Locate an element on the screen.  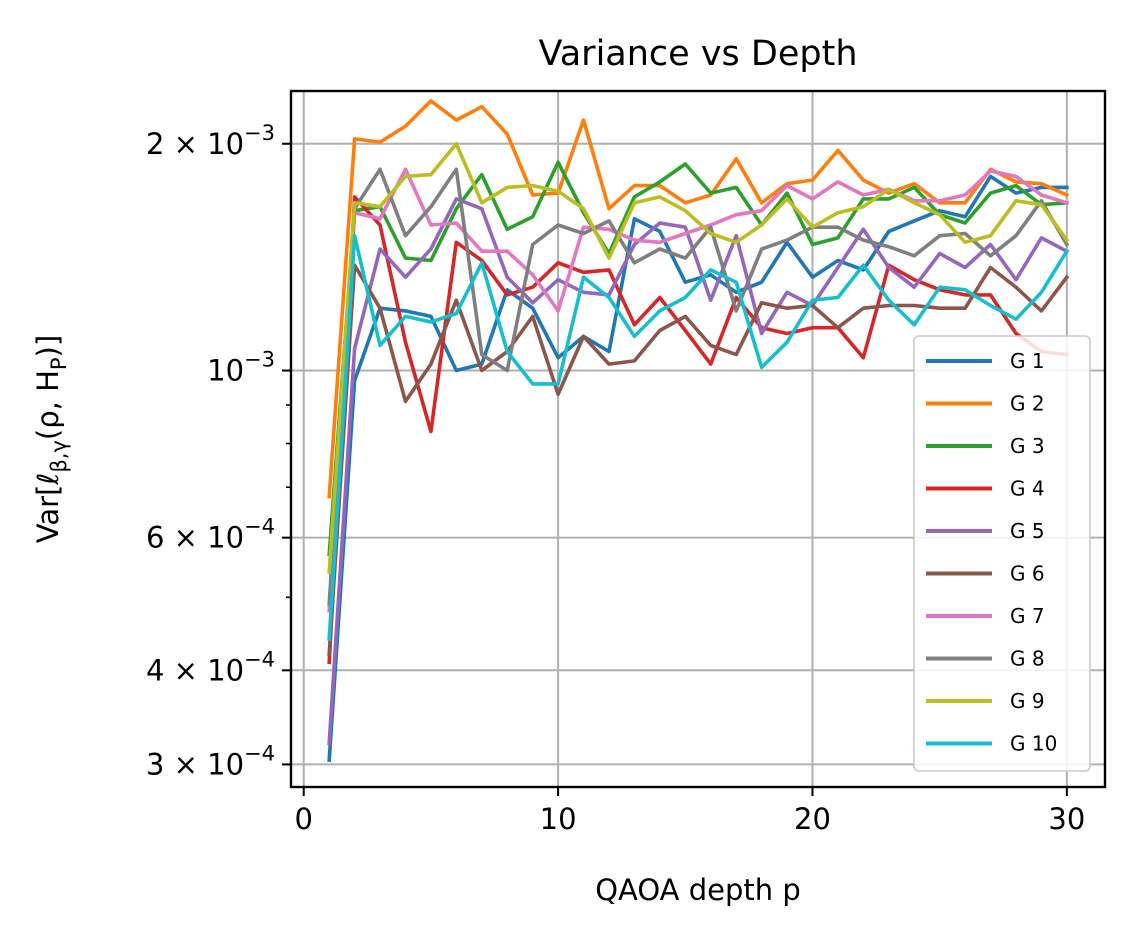
y-tick-label: 4 × 10⁻⁴ is located at coordinates (210, 667).